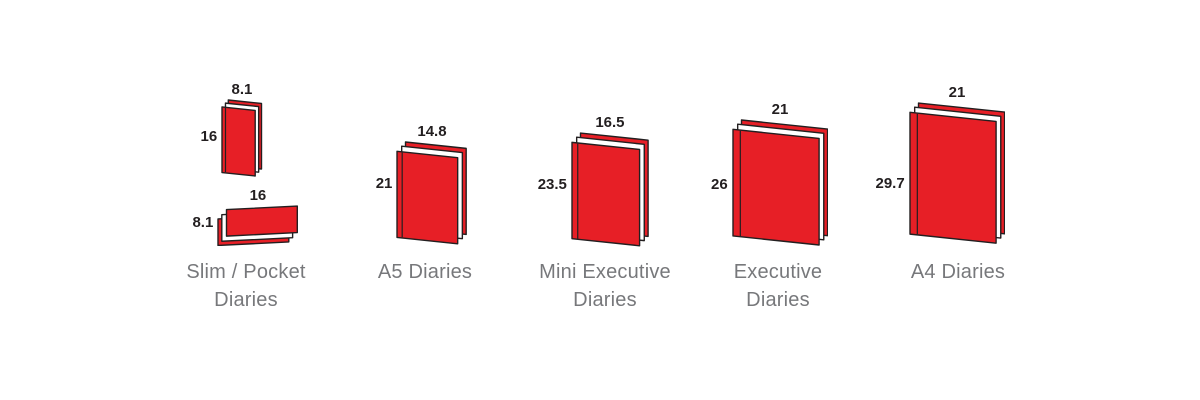 This screenshot has height=400, width=1200. What do you see at coordinates (258, 195) in the screenshot?
I see `width-dimension-label: 16` at bounding box center [258, 195].